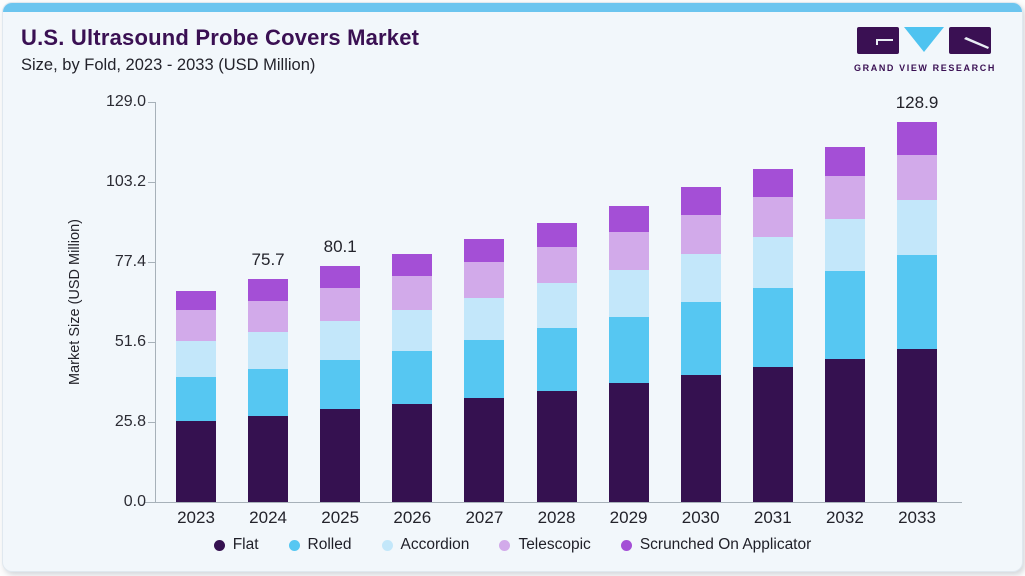 The image size is (1025, 576). Describe the element at coordinates (340, 455) in the screenshot. I see `bar-segment-2025-flat` at that location.